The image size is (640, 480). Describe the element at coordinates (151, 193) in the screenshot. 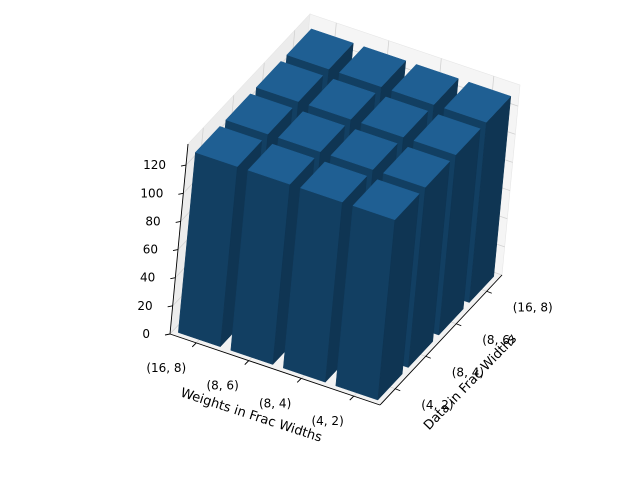

I see `z-tick-label: 100` at that location.